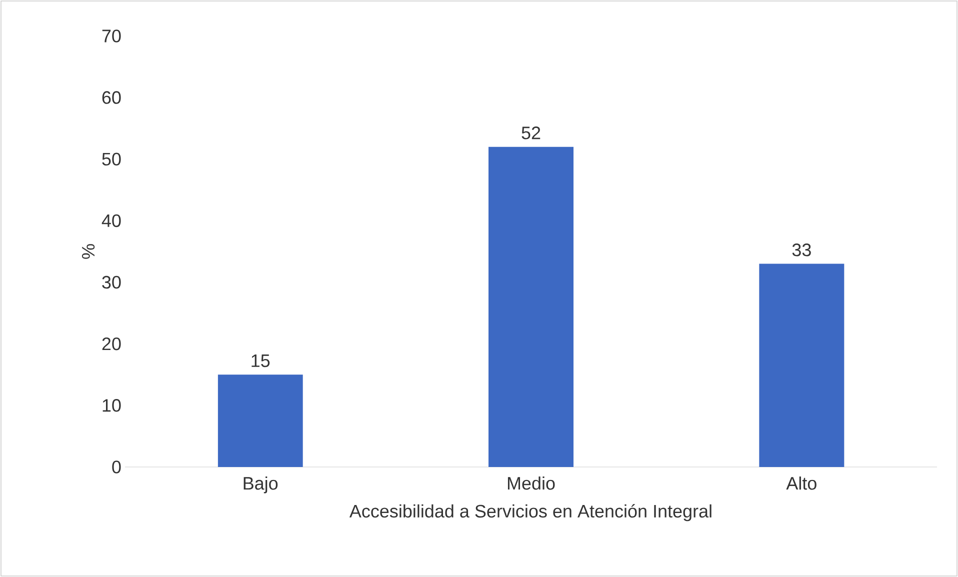  Describe the element at coordinates (111, 343) in the screenshot. I see `y-tick-label: 20` at that location.